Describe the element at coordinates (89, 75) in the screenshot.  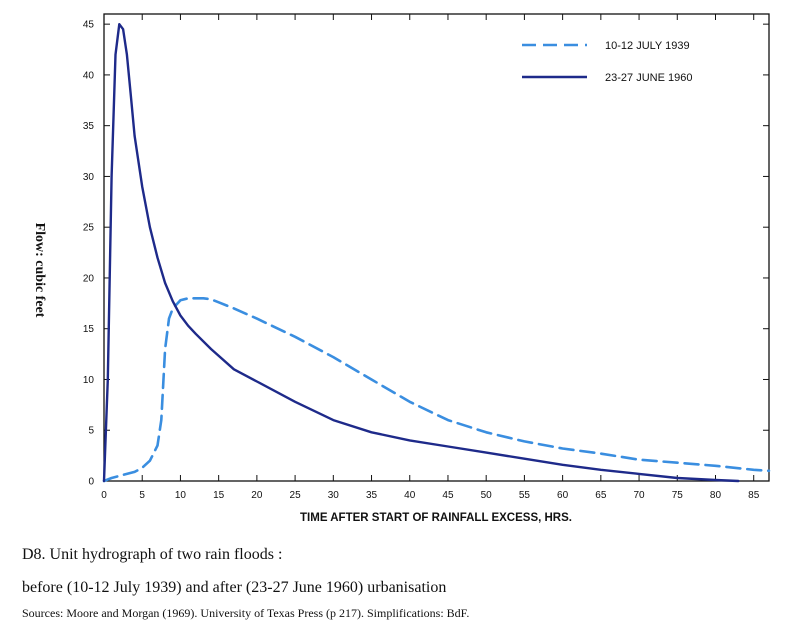
I see `y-tick-label: 40` at that location.